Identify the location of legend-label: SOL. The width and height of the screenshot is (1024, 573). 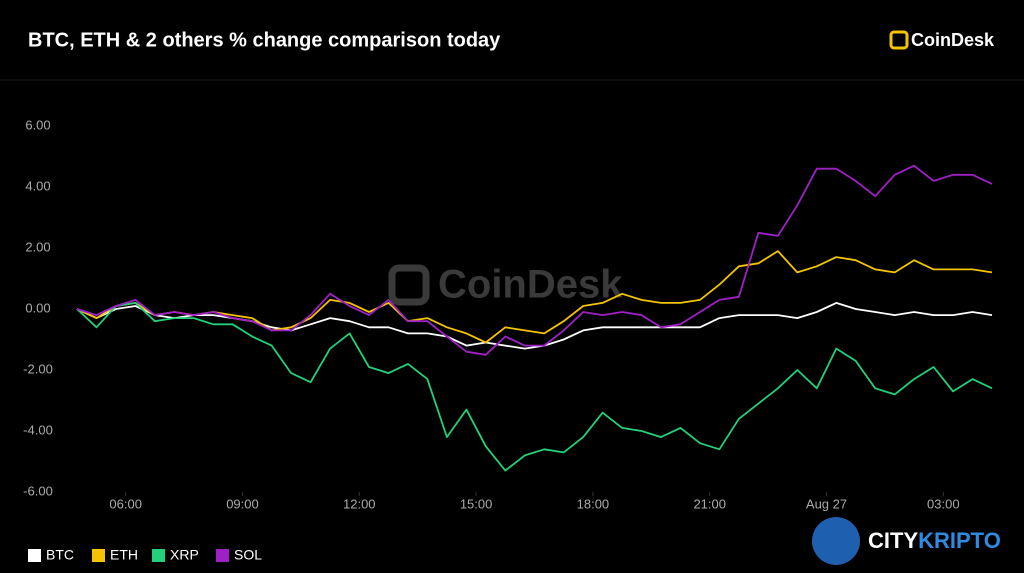
(248, 555).